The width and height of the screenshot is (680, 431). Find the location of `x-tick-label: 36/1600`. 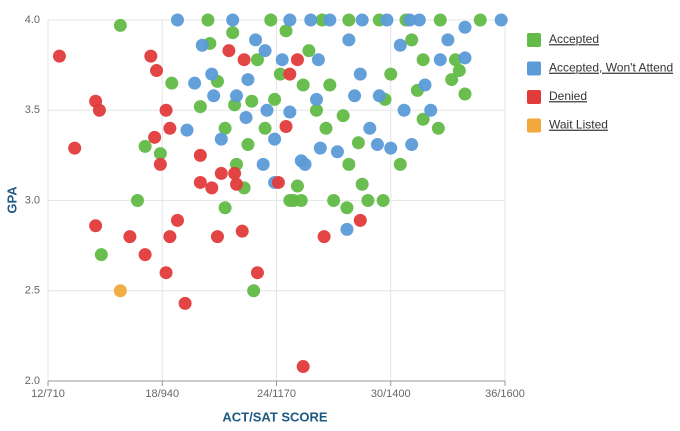

x-tick-label: 36/1600 is located at coordinates (505, 394).